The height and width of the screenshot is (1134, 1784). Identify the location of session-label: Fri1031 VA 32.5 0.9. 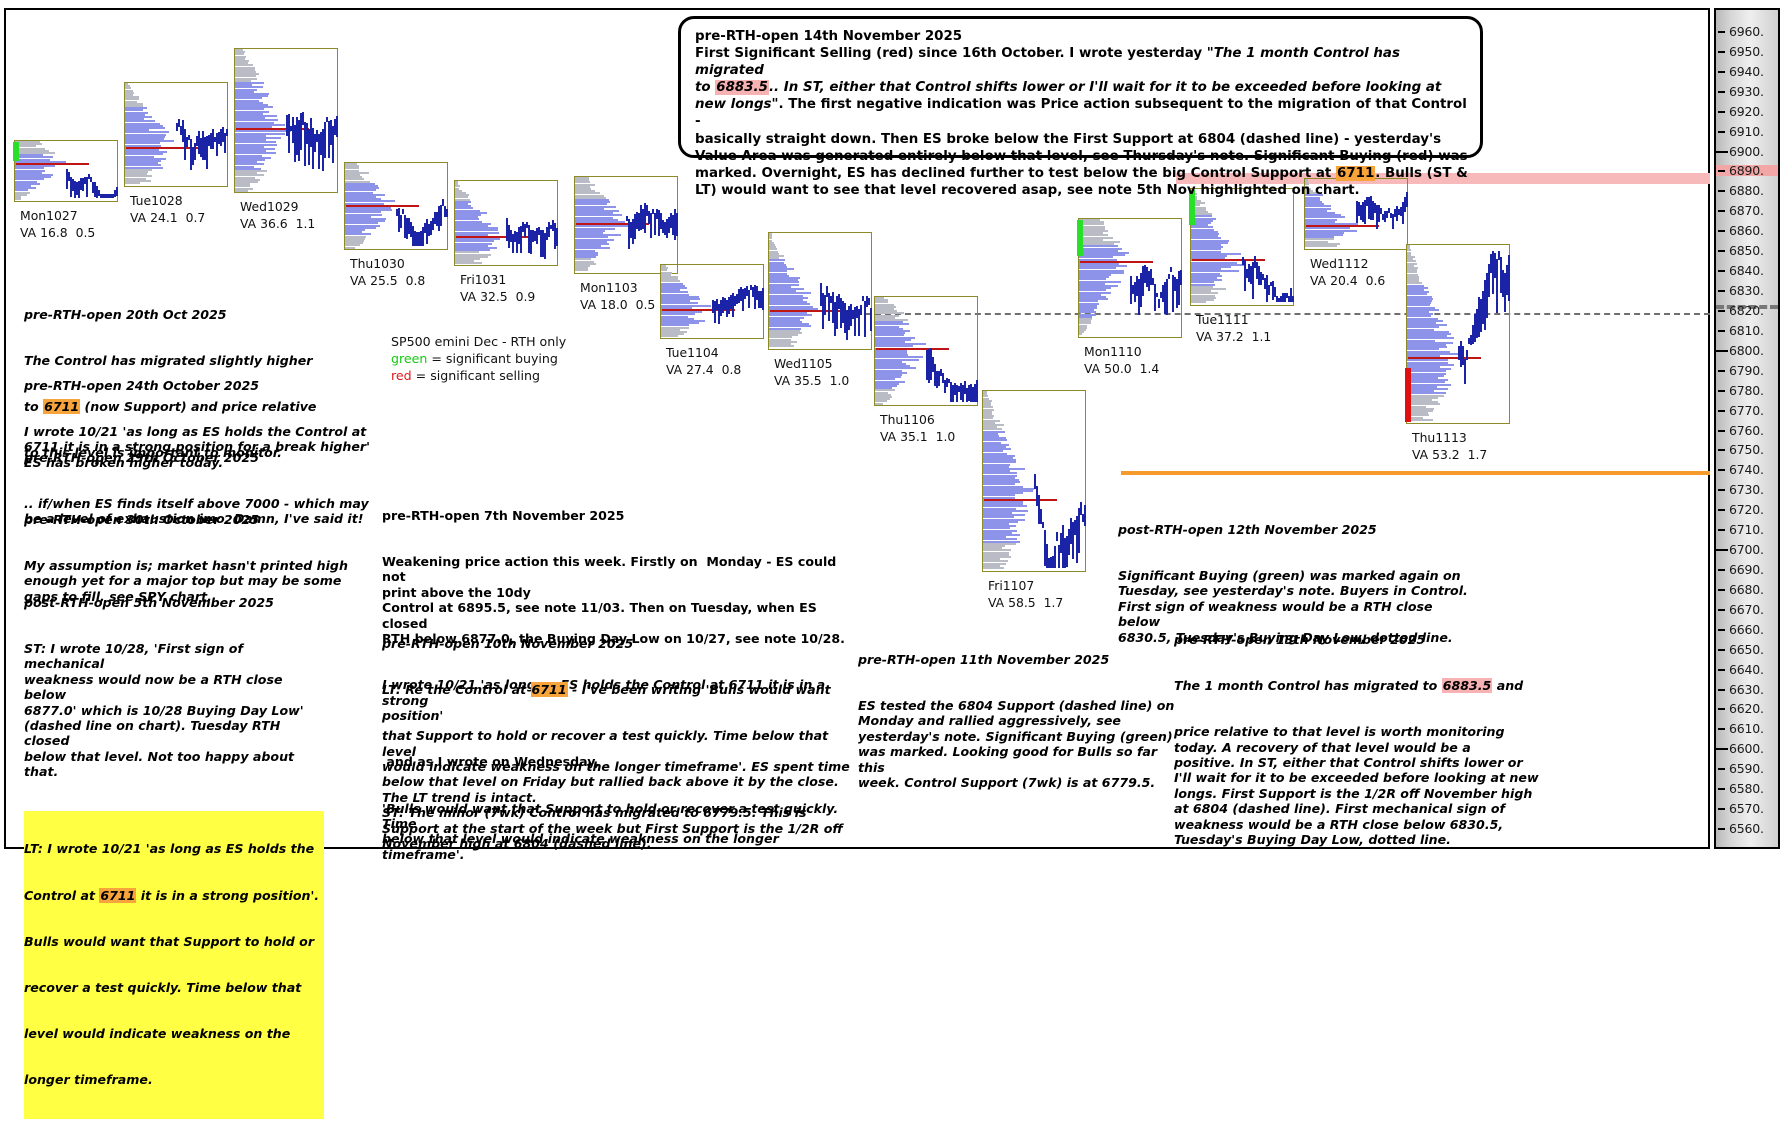
(498, 288).